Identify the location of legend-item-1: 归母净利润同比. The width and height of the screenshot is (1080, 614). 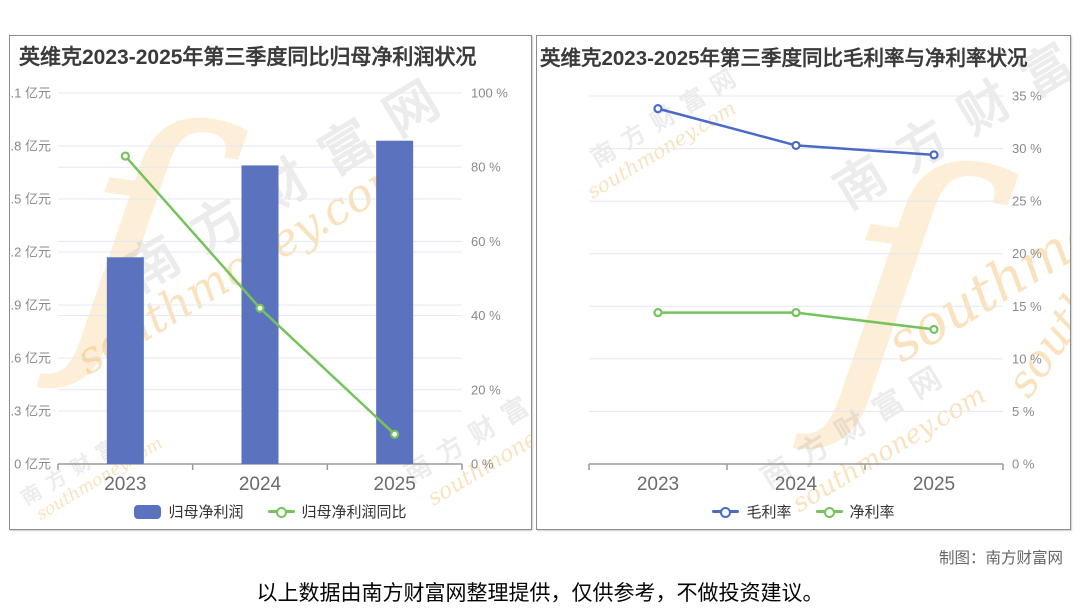
(337, 511).